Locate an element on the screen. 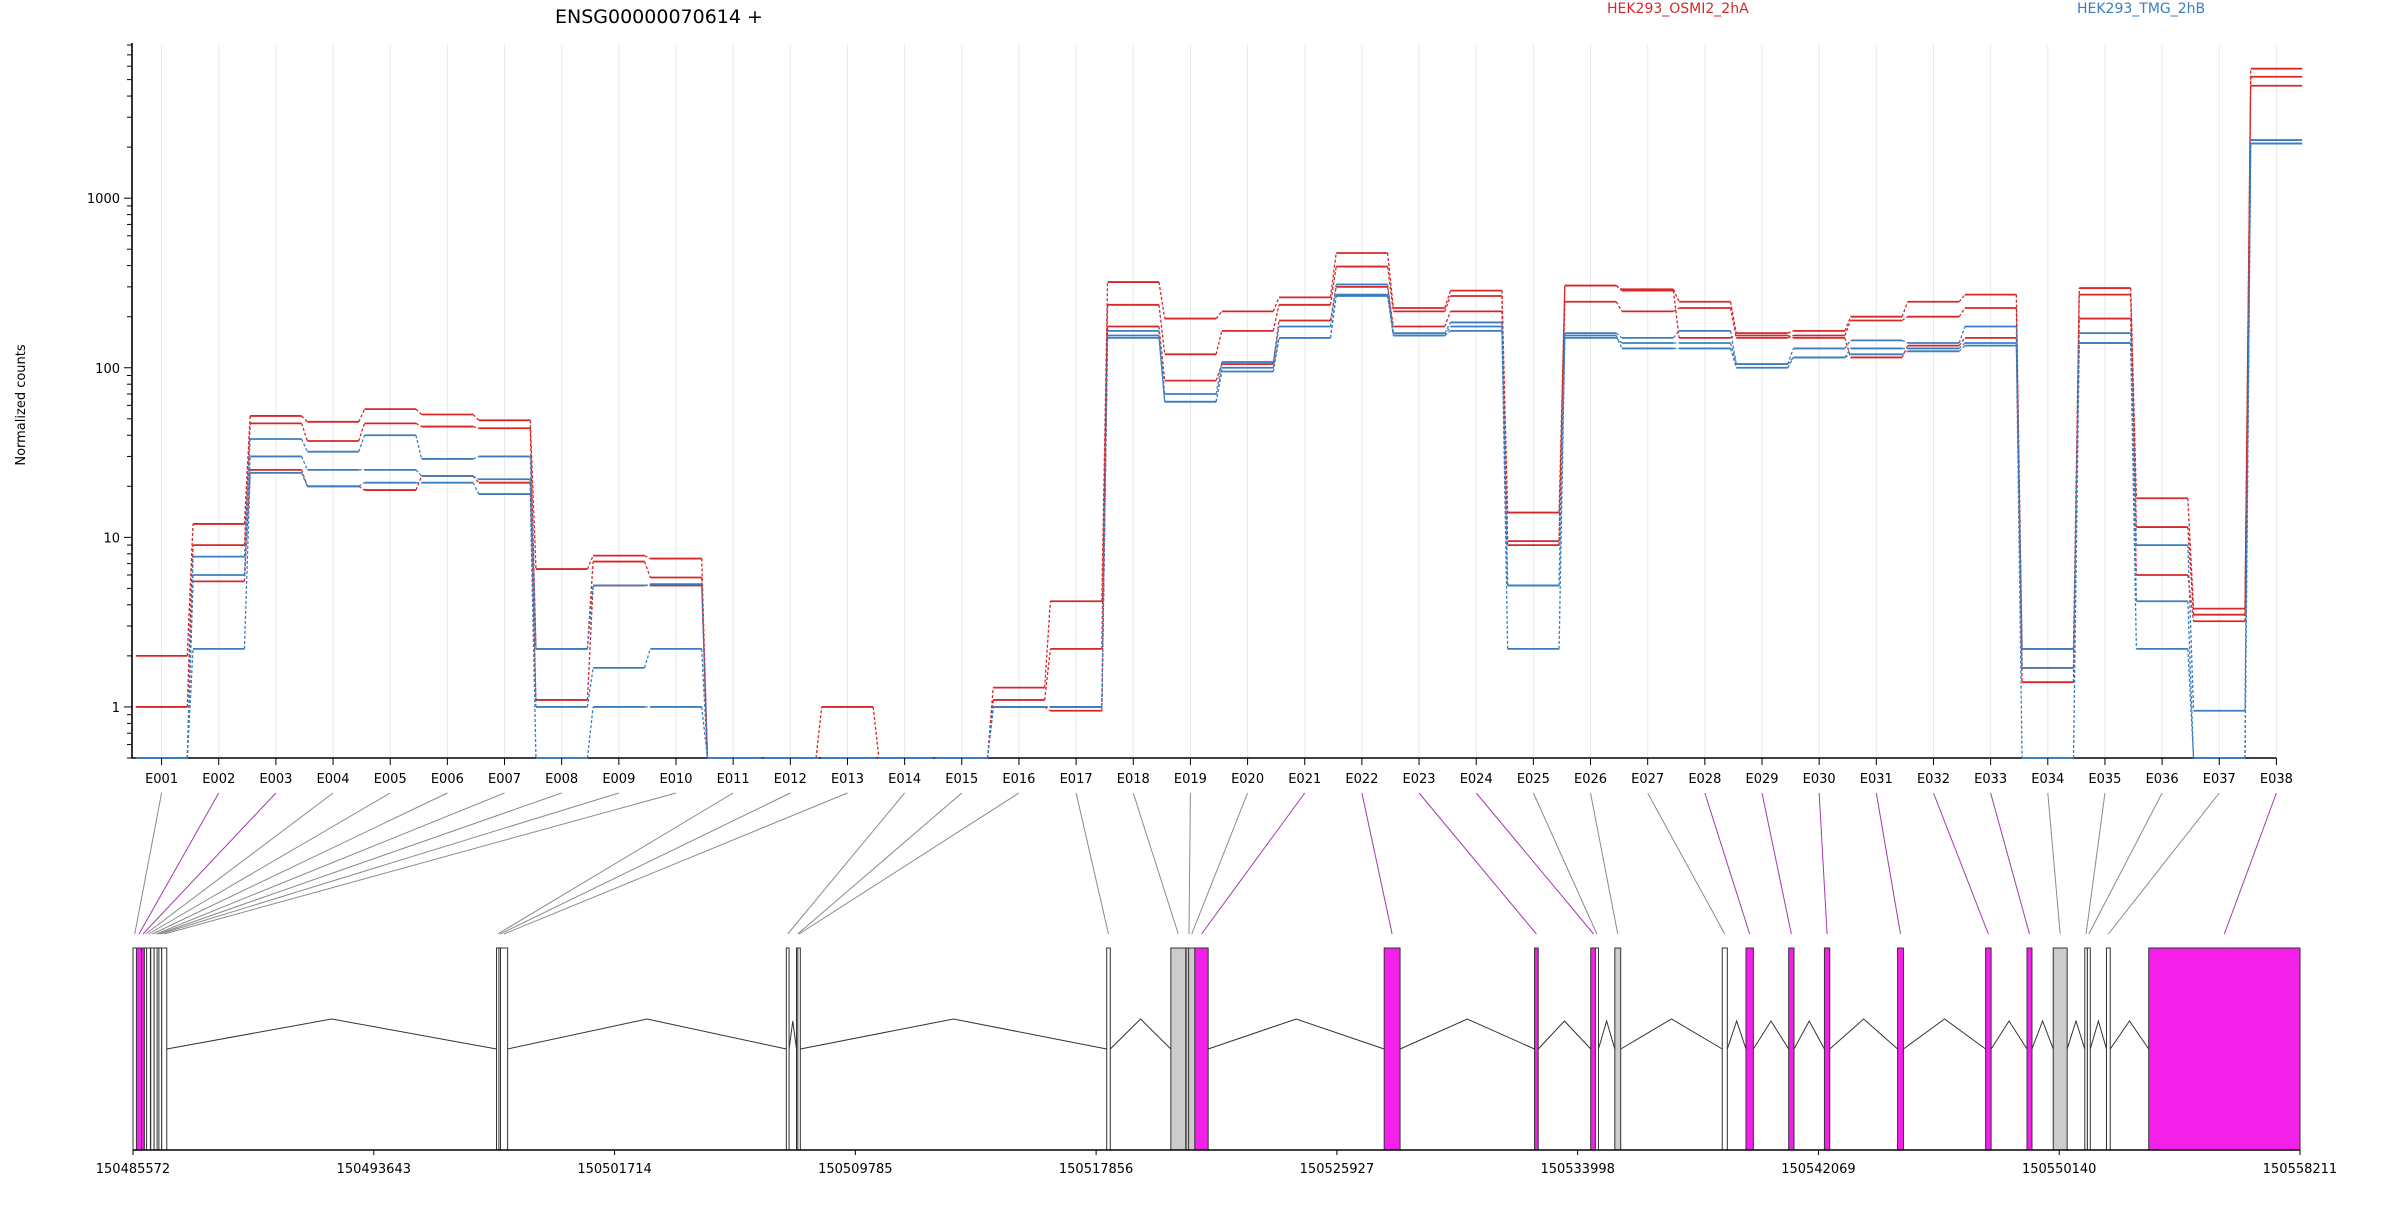 This screenshot has width=2400, height=1205. coordinate-tick-label: 150550140 is located at coordinates (2059, 1169).